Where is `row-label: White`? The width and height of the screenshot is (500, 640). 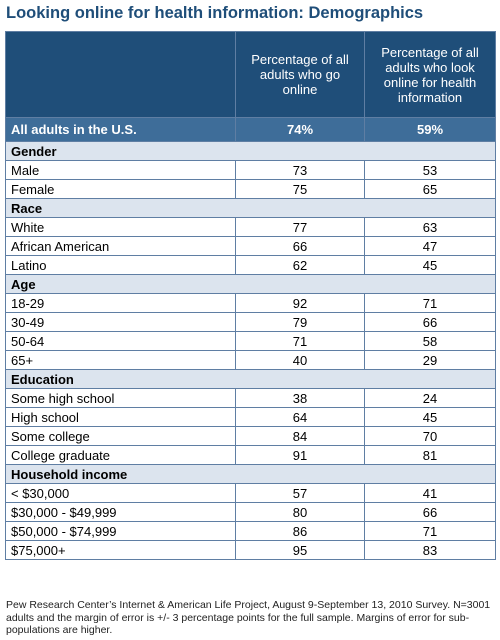
row-label: White is located at coordinates (120, 227).